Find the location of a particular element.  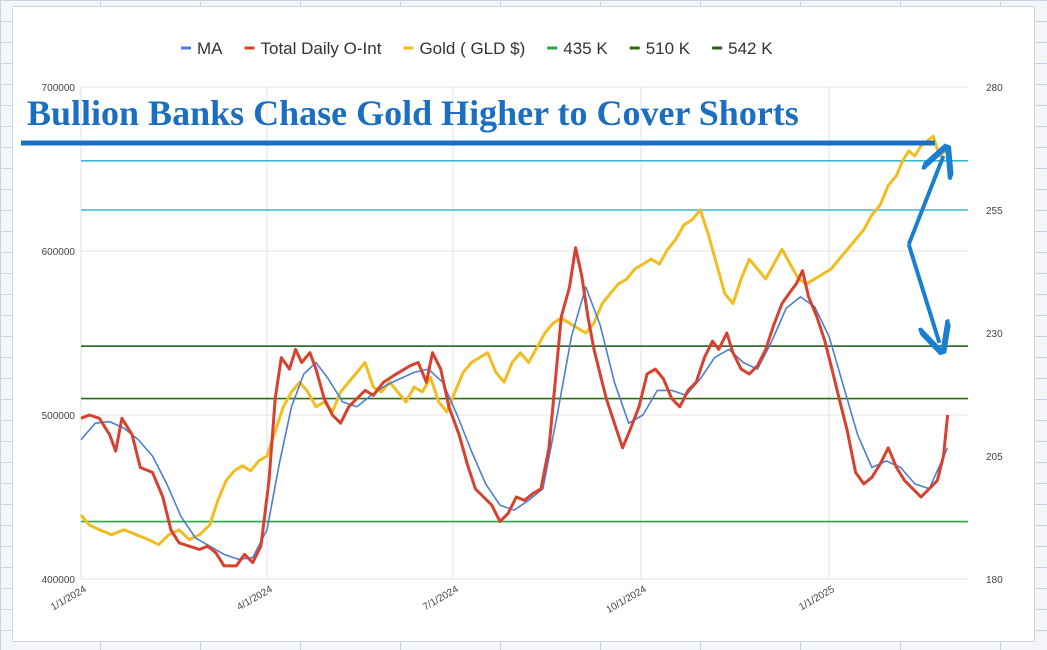

x-tick-label: 1/1/2025 is located at coordinates (817, 598).